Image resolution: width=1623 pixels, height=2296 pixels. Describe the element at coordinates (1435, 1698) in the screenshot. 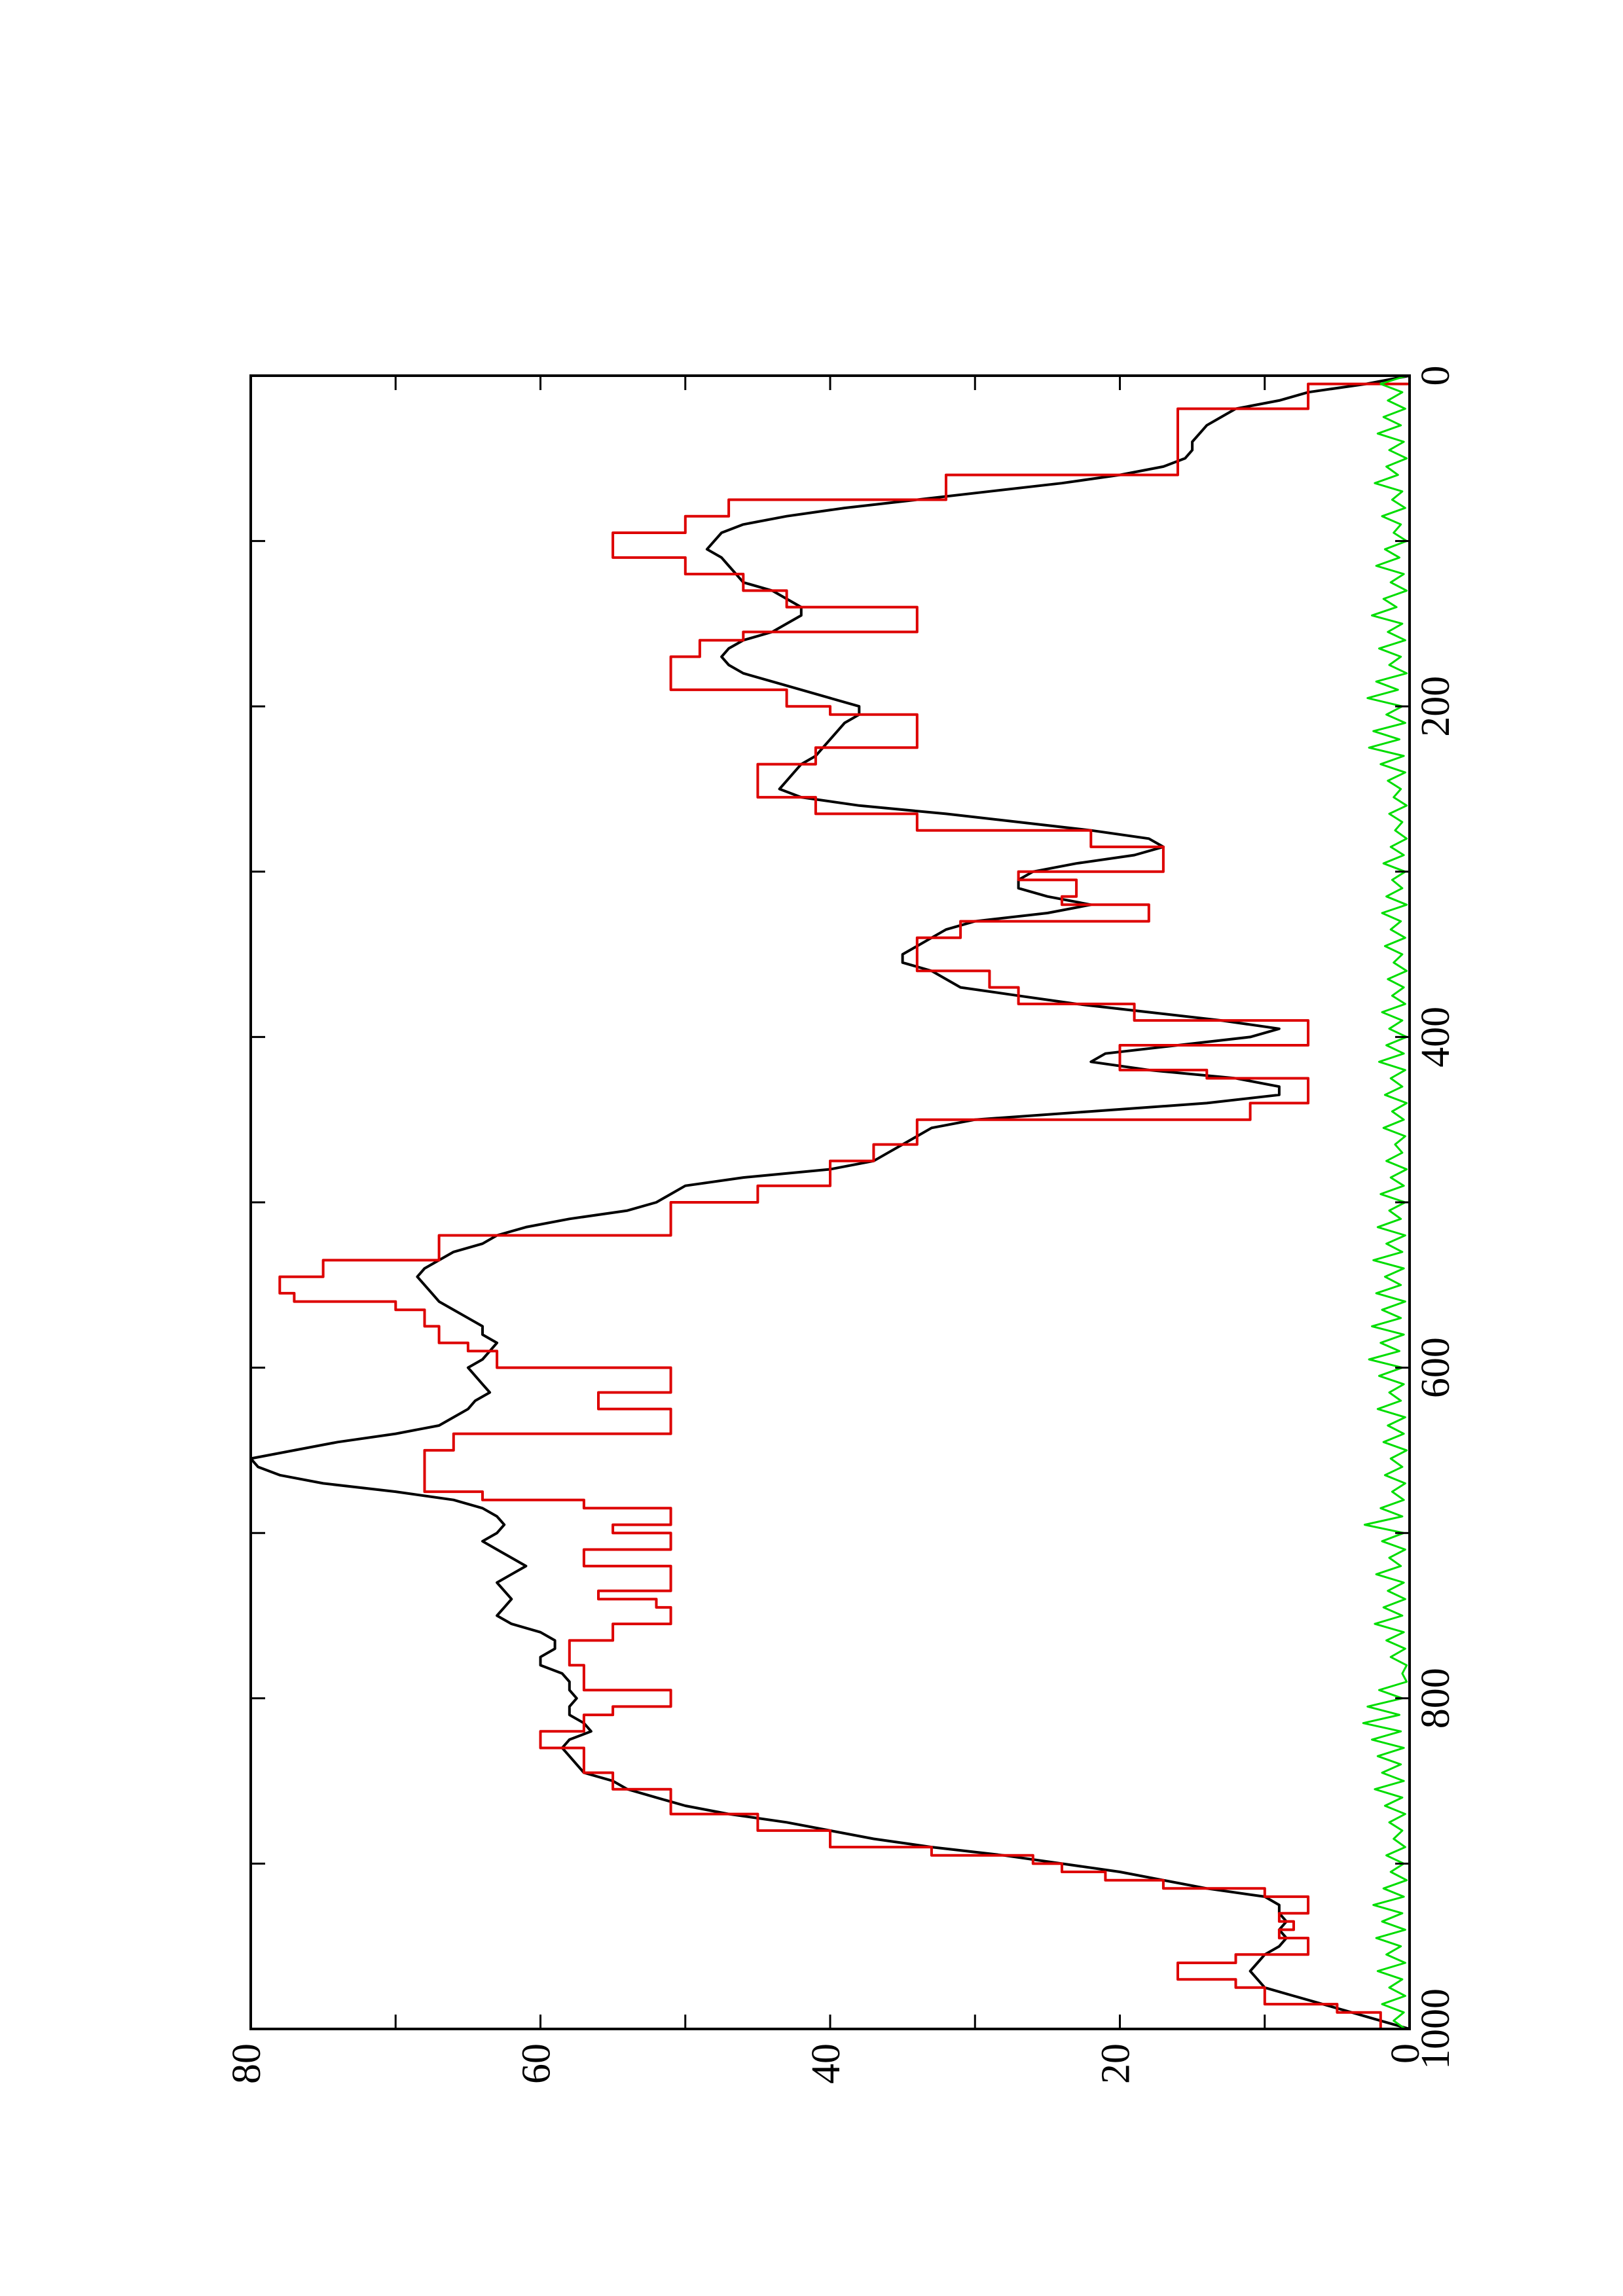

I see `x-tick-label: 800` at that location.